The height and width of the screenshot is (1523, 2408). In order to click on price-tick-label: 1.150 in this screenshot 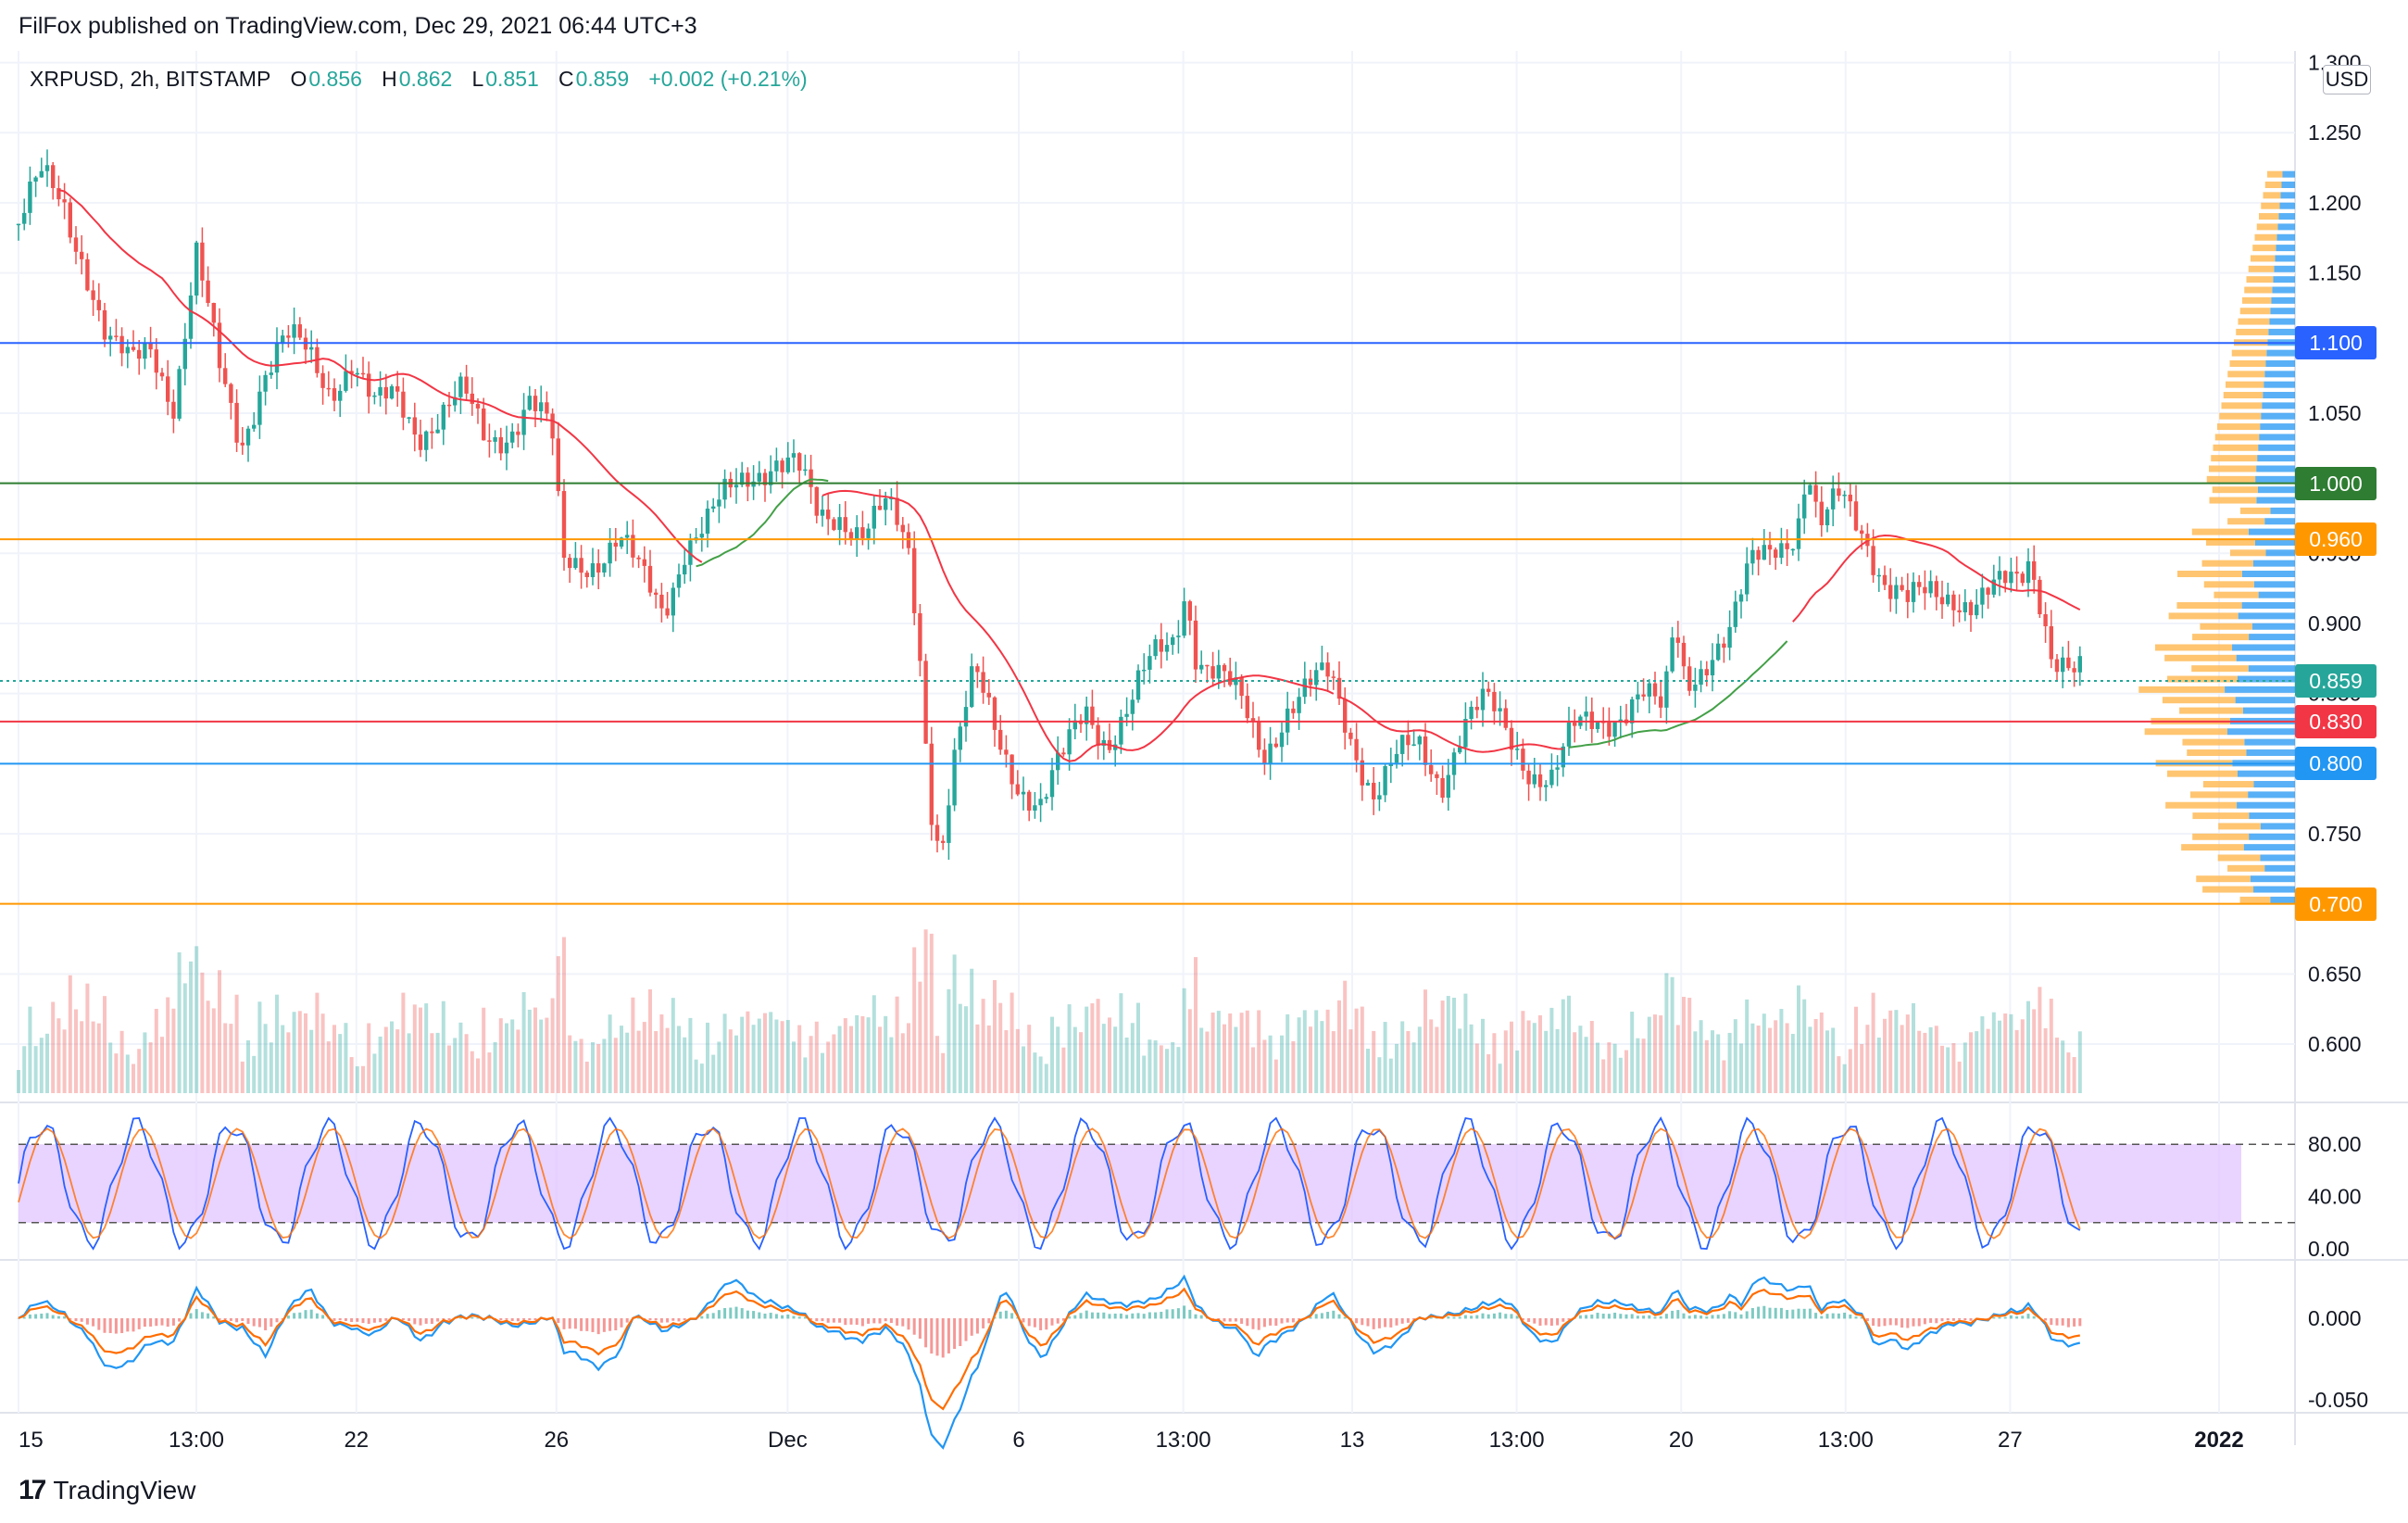, I will do `click(2335, 273)`.